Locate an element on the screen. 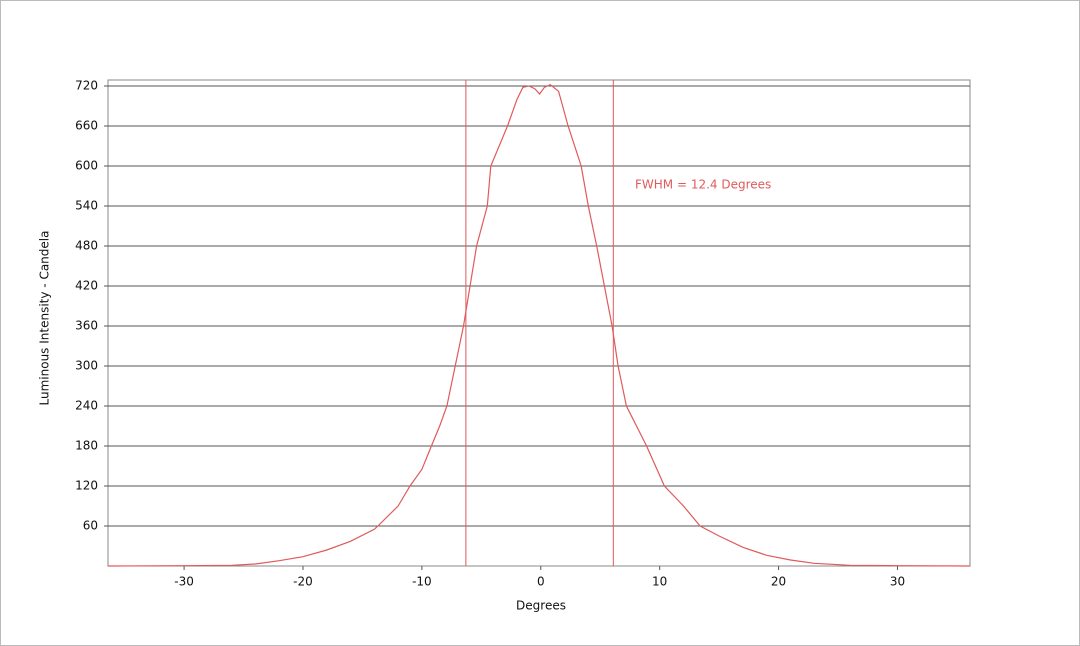 The height and width of the screenshot is (646, 1080). y-tick-label: 600 is located at coordinates (86, 166).